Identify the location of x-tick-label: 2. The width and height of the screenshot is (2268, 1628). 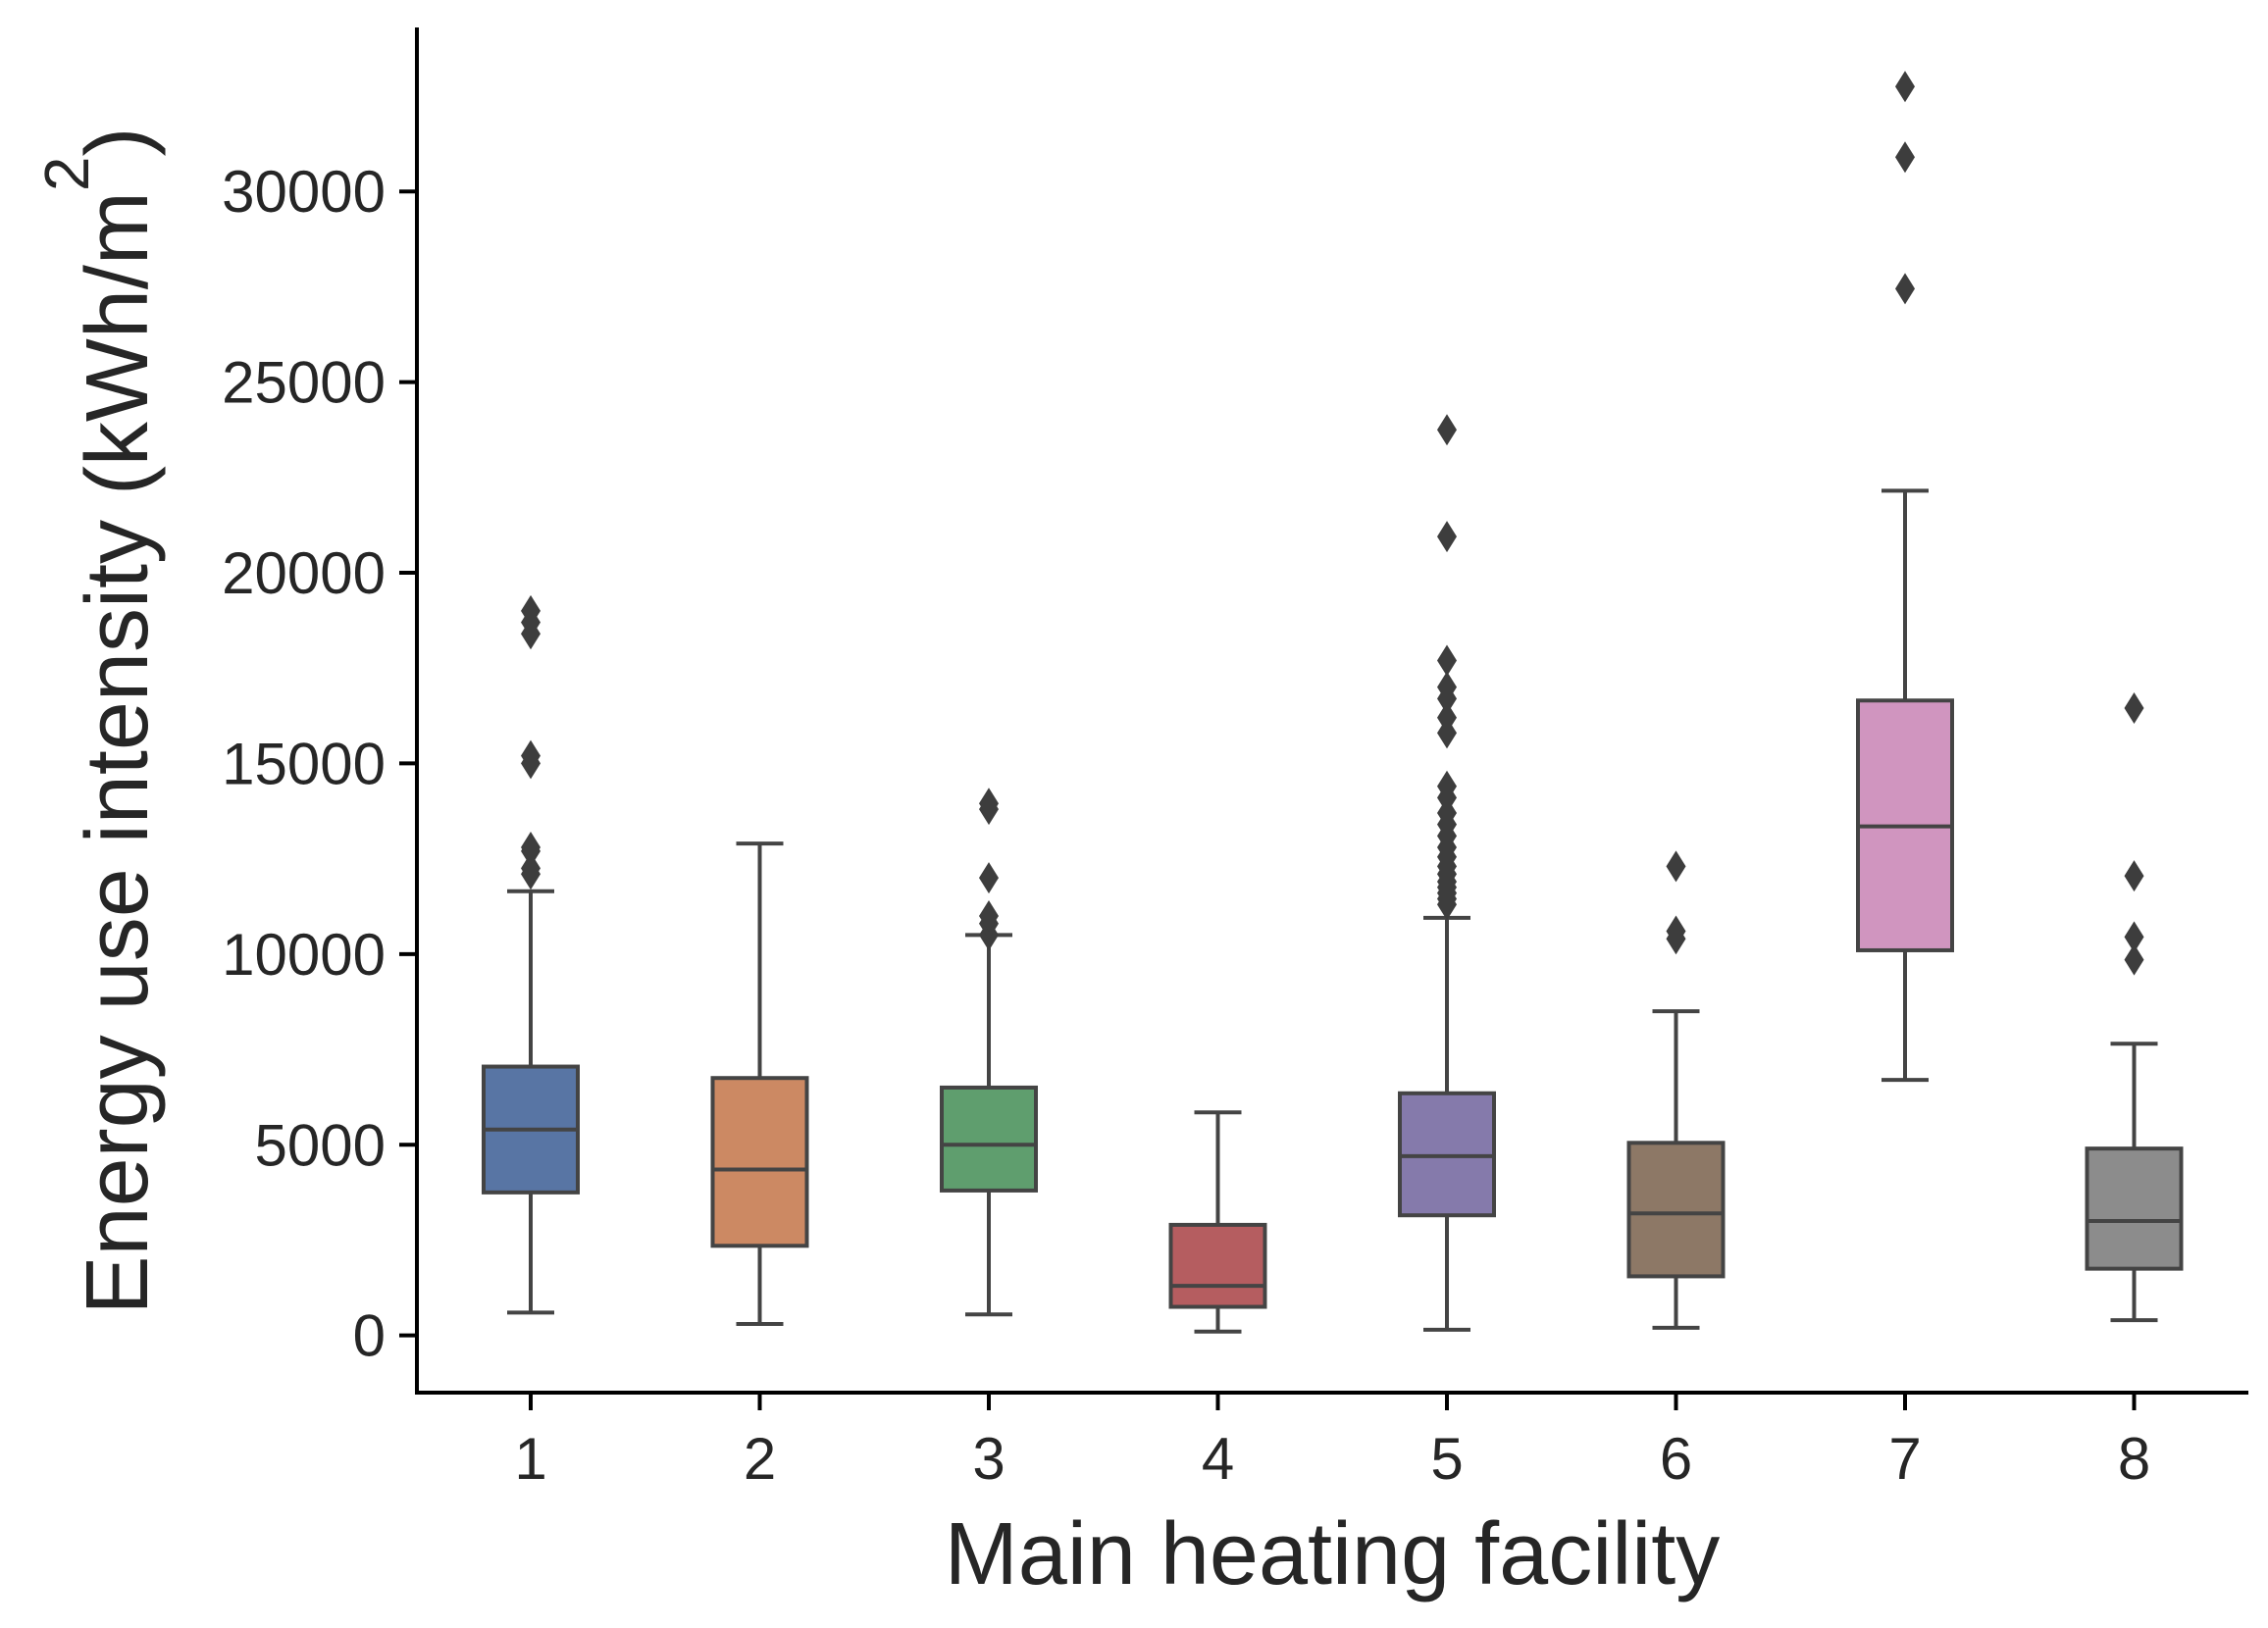
(760, 1459).